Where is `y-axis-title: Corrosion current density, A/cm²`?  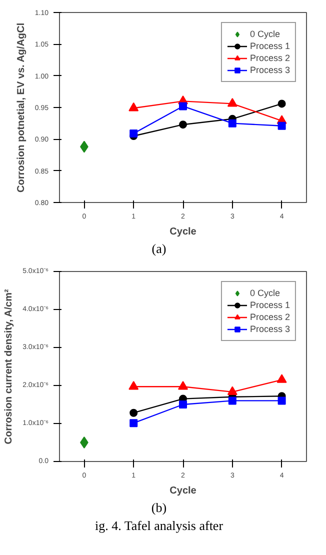 y-axis-title: Corrosion current density, A/cm² is located at coordinates (9, 366).